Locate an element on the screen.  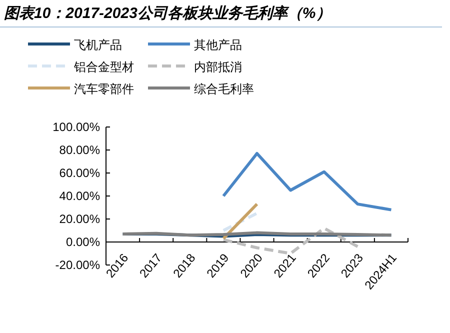
legend-label: 汽车零部件 is located at coordinates (104, 89).